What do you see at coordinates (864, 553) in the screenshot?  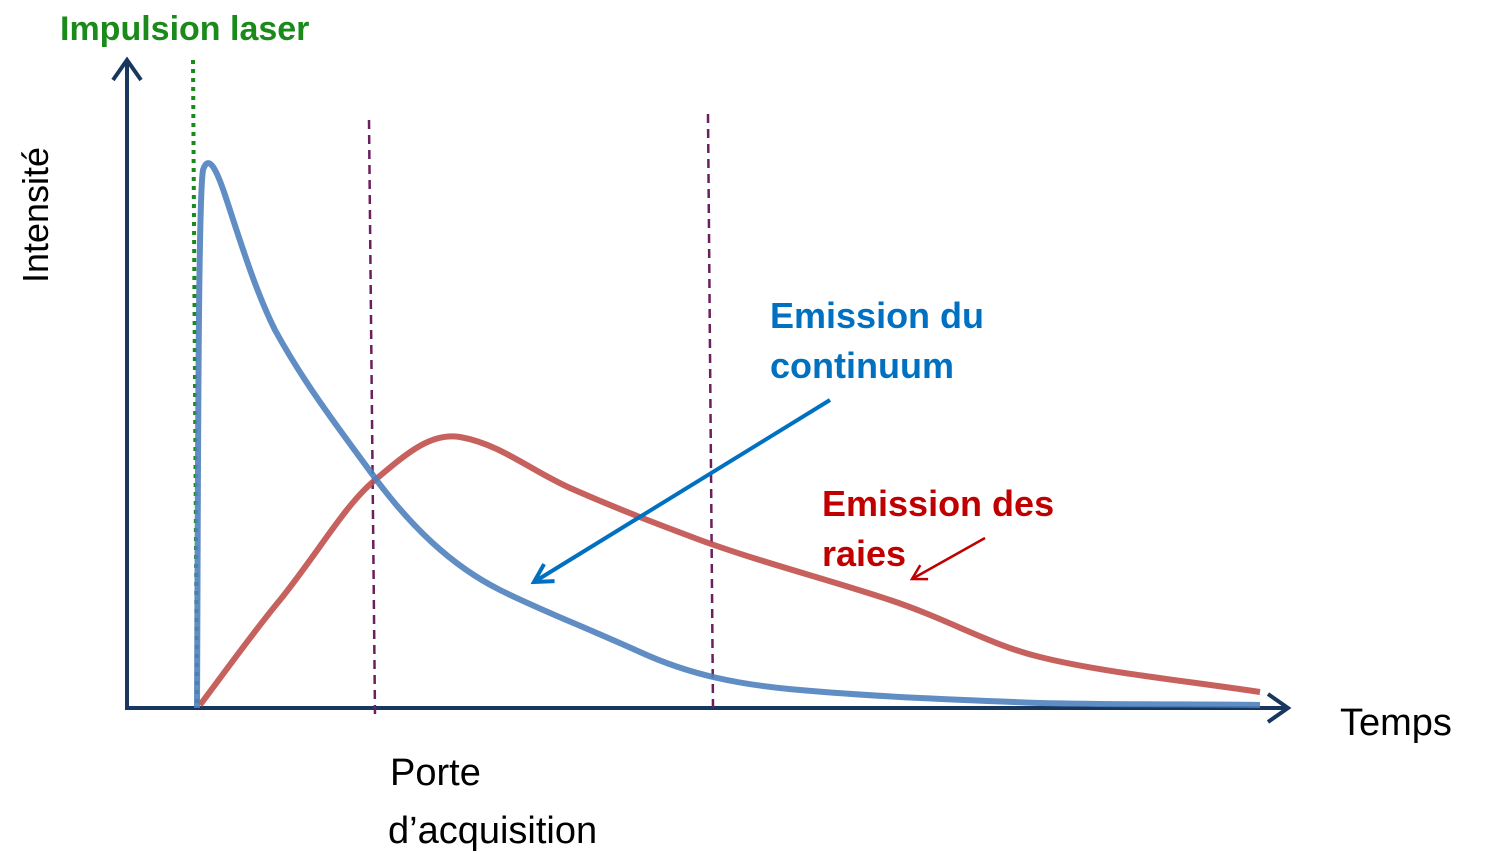 I see `lines-label: raies` at bounding box center [864, 553].